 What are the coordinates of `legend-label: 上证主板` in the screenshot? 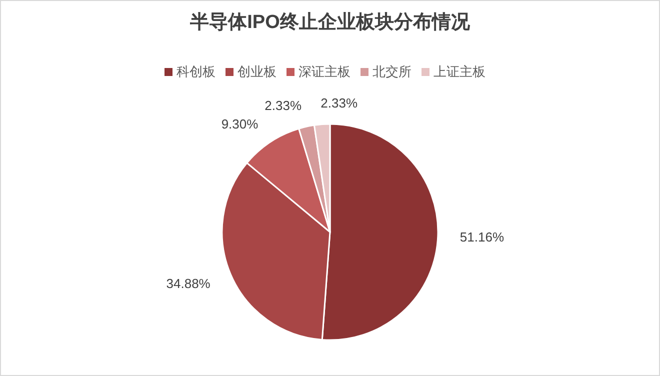 It's located at (460, 71).